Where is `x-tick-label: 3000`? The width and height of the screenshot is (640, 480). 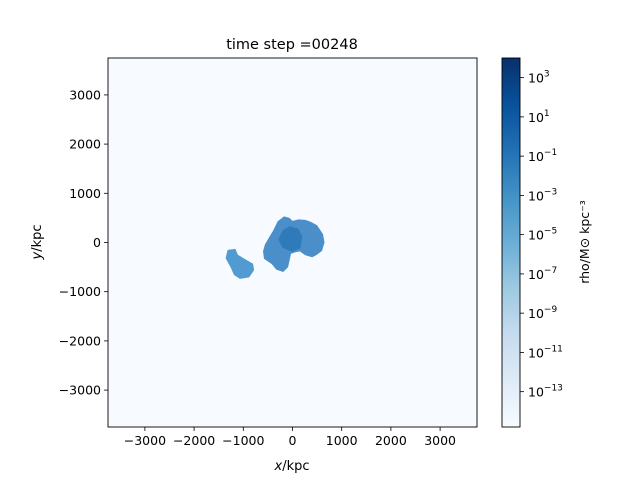
x-tick-label: 3000 is located at coordinates (440, 440).